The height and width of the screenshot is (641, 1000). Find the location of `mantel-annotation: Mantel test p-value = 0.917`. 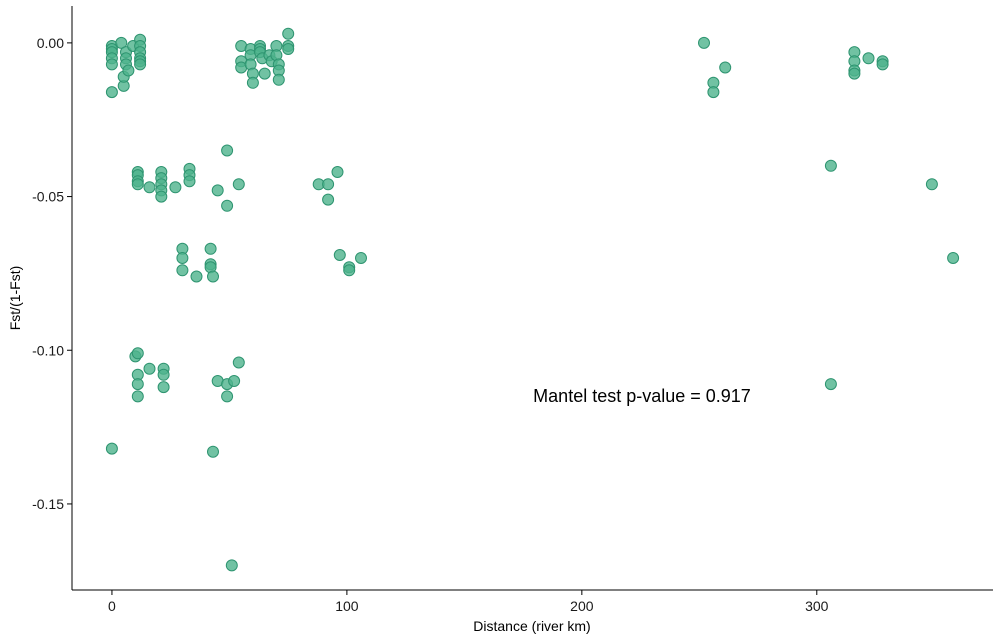

mantel-annotation: Mantel test p-value = 0.917 is located at coordinates (642, 396).